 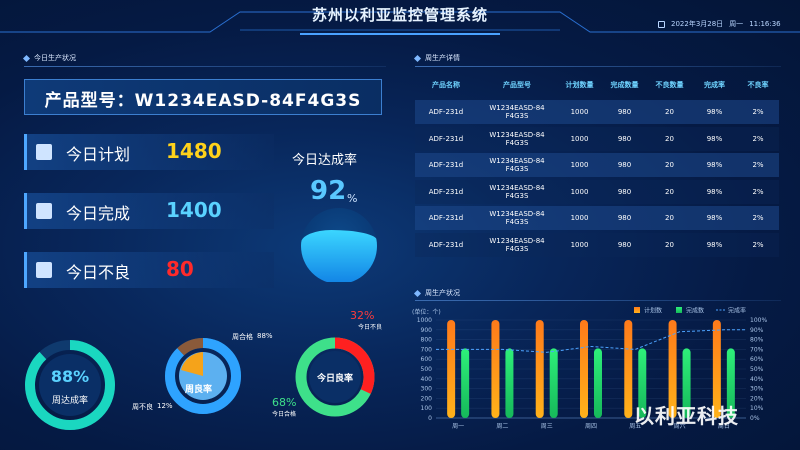 What do you see at coordinates (70, 376) in the screenshot?
I see `weekly-rate-value: 88%` at bounding box center [70, 376].